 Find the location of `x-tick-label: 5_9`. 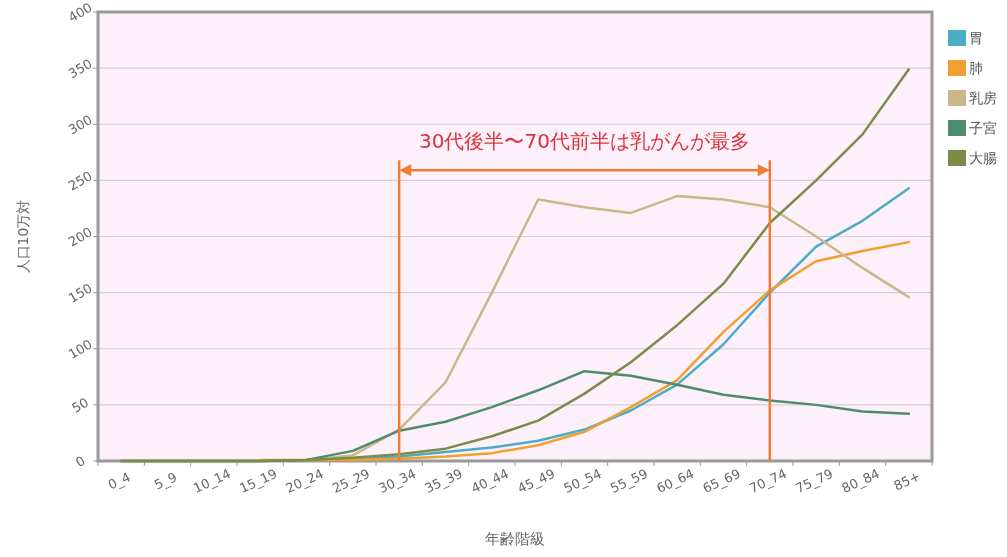

x-tick-label: 5_9 is located at coordinates (165, 481).